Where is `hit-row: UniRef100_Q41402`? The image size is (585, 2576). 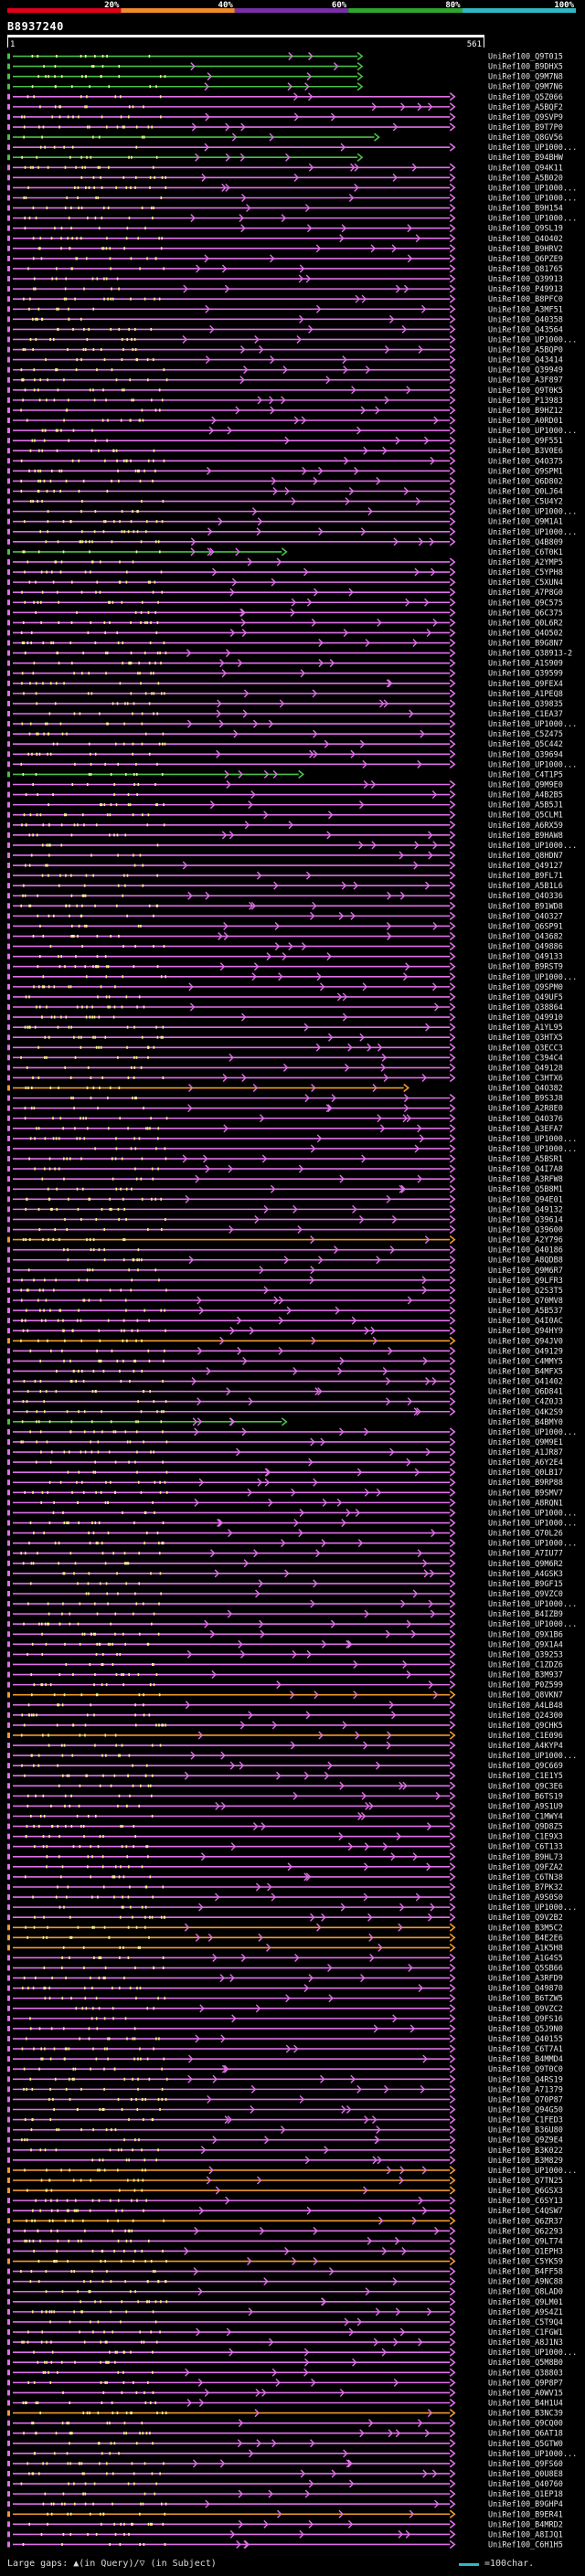 hit-row: UniRef100_Q41402 is located at coordinates (285, 1381).